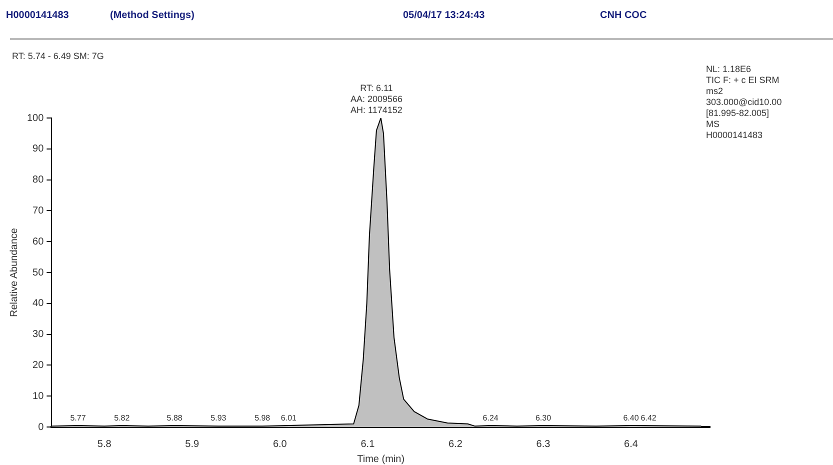  I want to click on annotation: 5.82, so click(122, 418).